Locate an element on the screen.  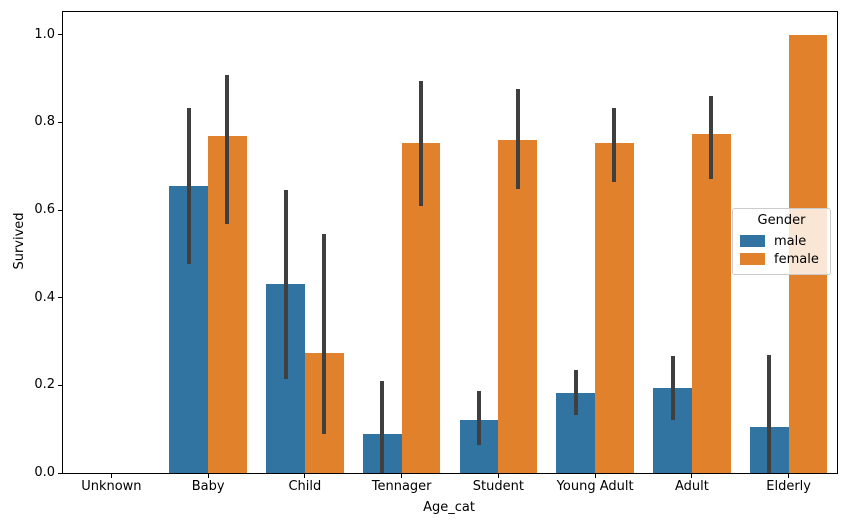
bar-female-student is located at coordinates (518, 306).